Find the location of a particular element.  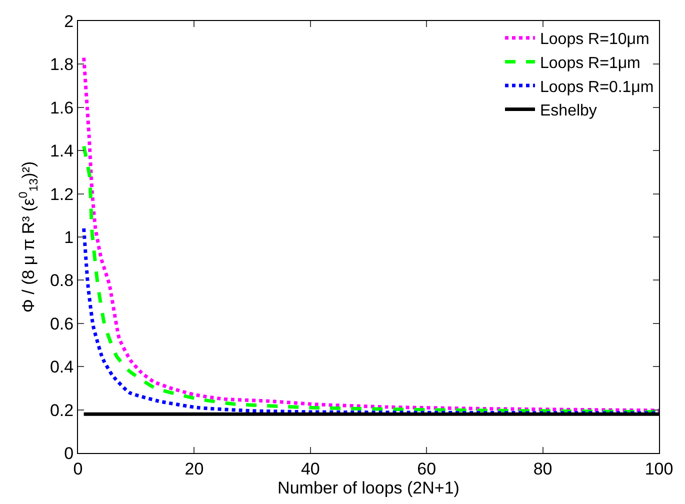

y-tick-label: 1.2 is located at coordinates (62, 194).